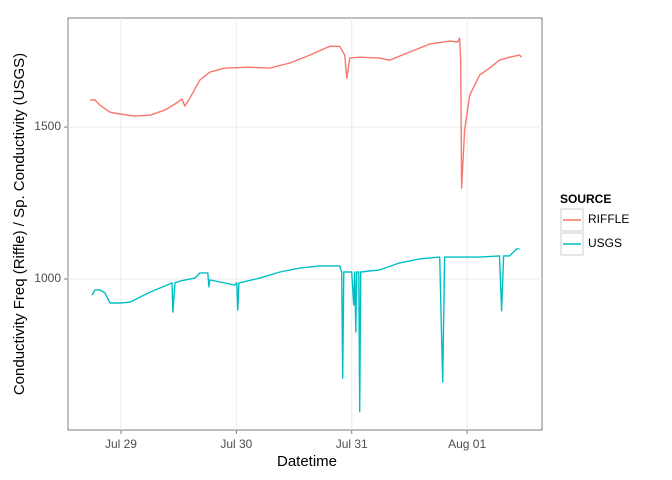 Image resolution: width=672 pixels, height=480 pixels. I want to click on y-tick-label: 1500, so click(47, 126).